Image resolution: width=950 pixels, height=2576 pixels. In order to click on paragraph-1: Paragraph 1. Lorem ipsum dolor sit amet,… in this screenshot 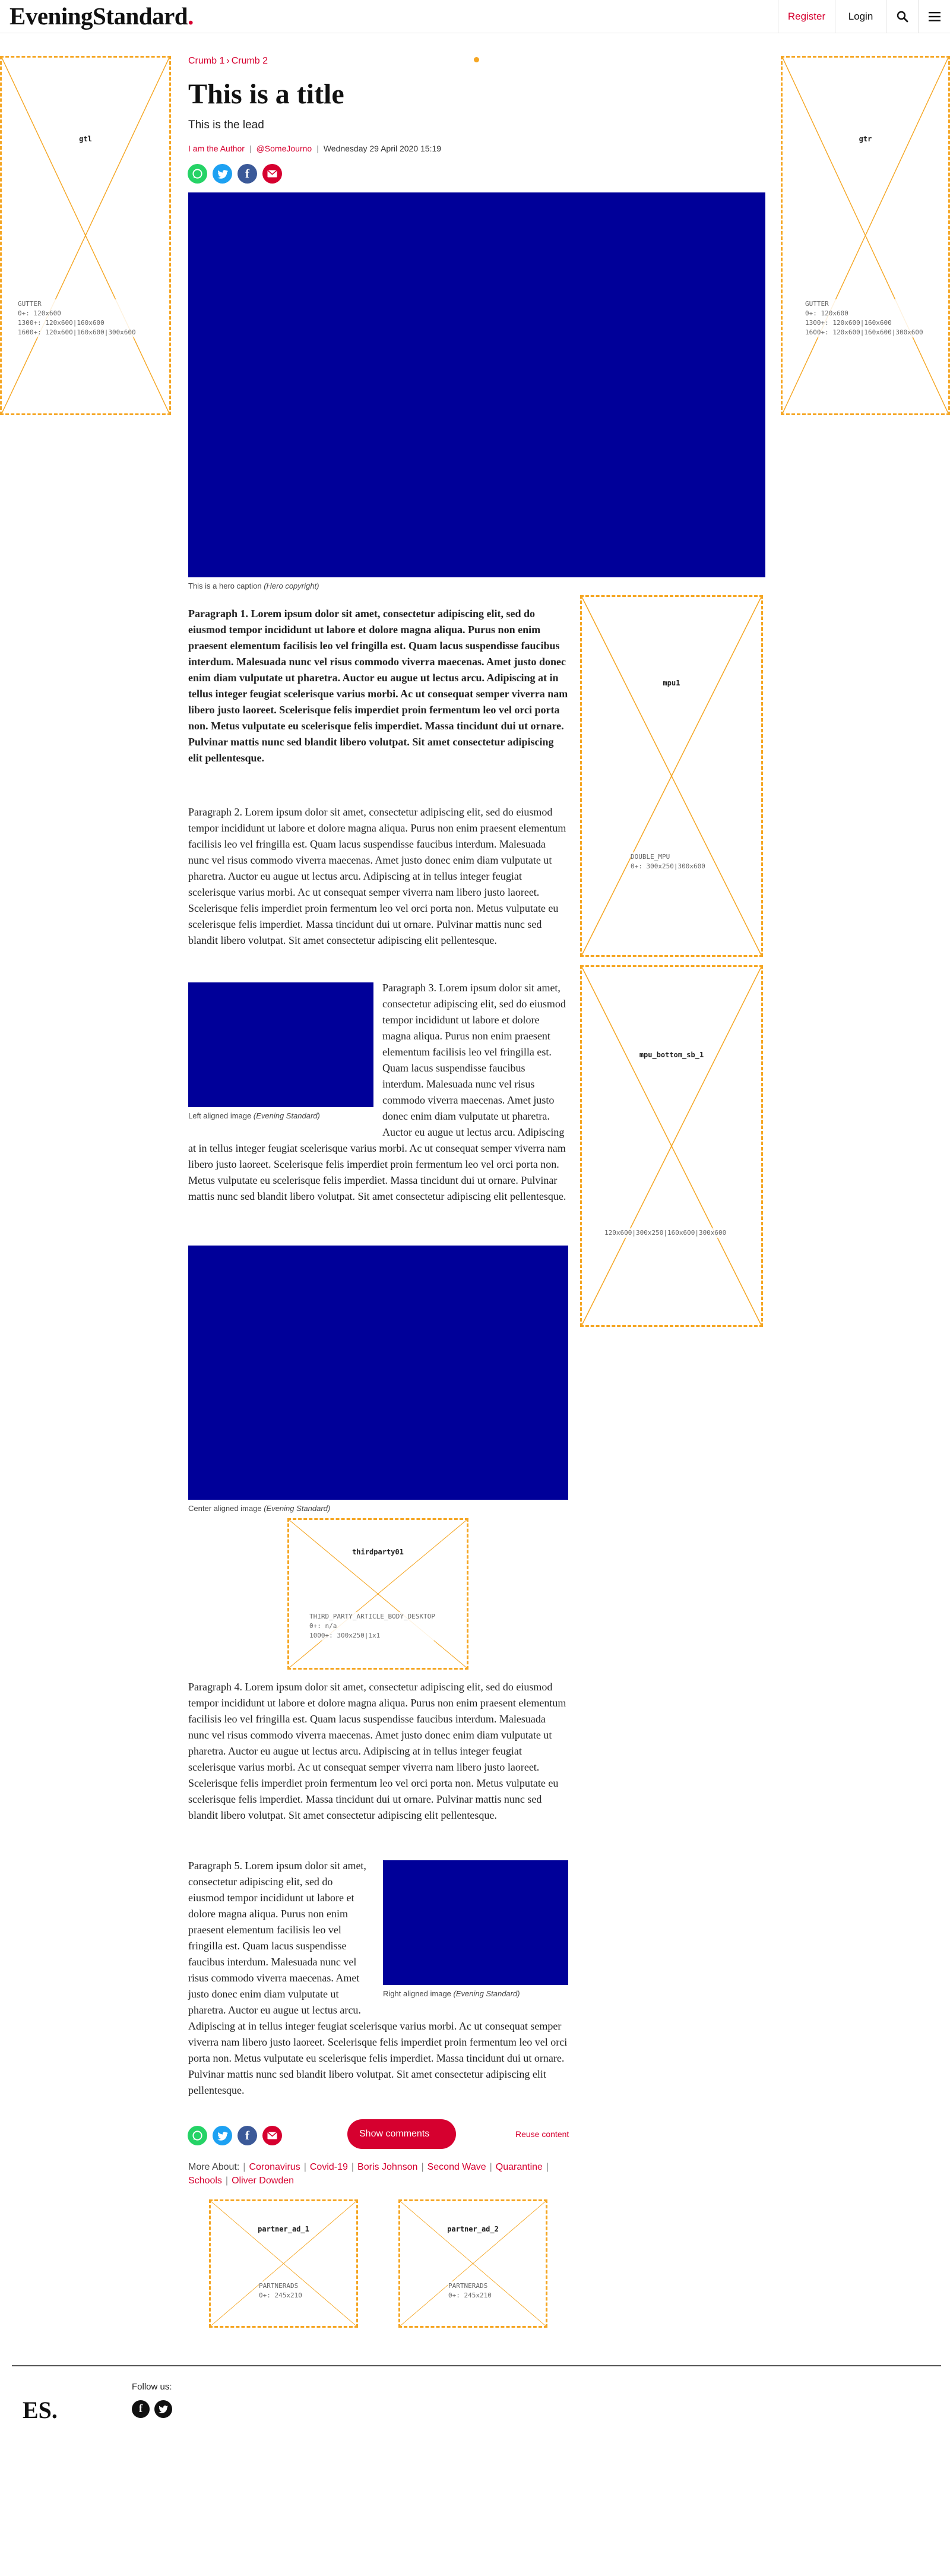, I will do `click(378, 686)`.